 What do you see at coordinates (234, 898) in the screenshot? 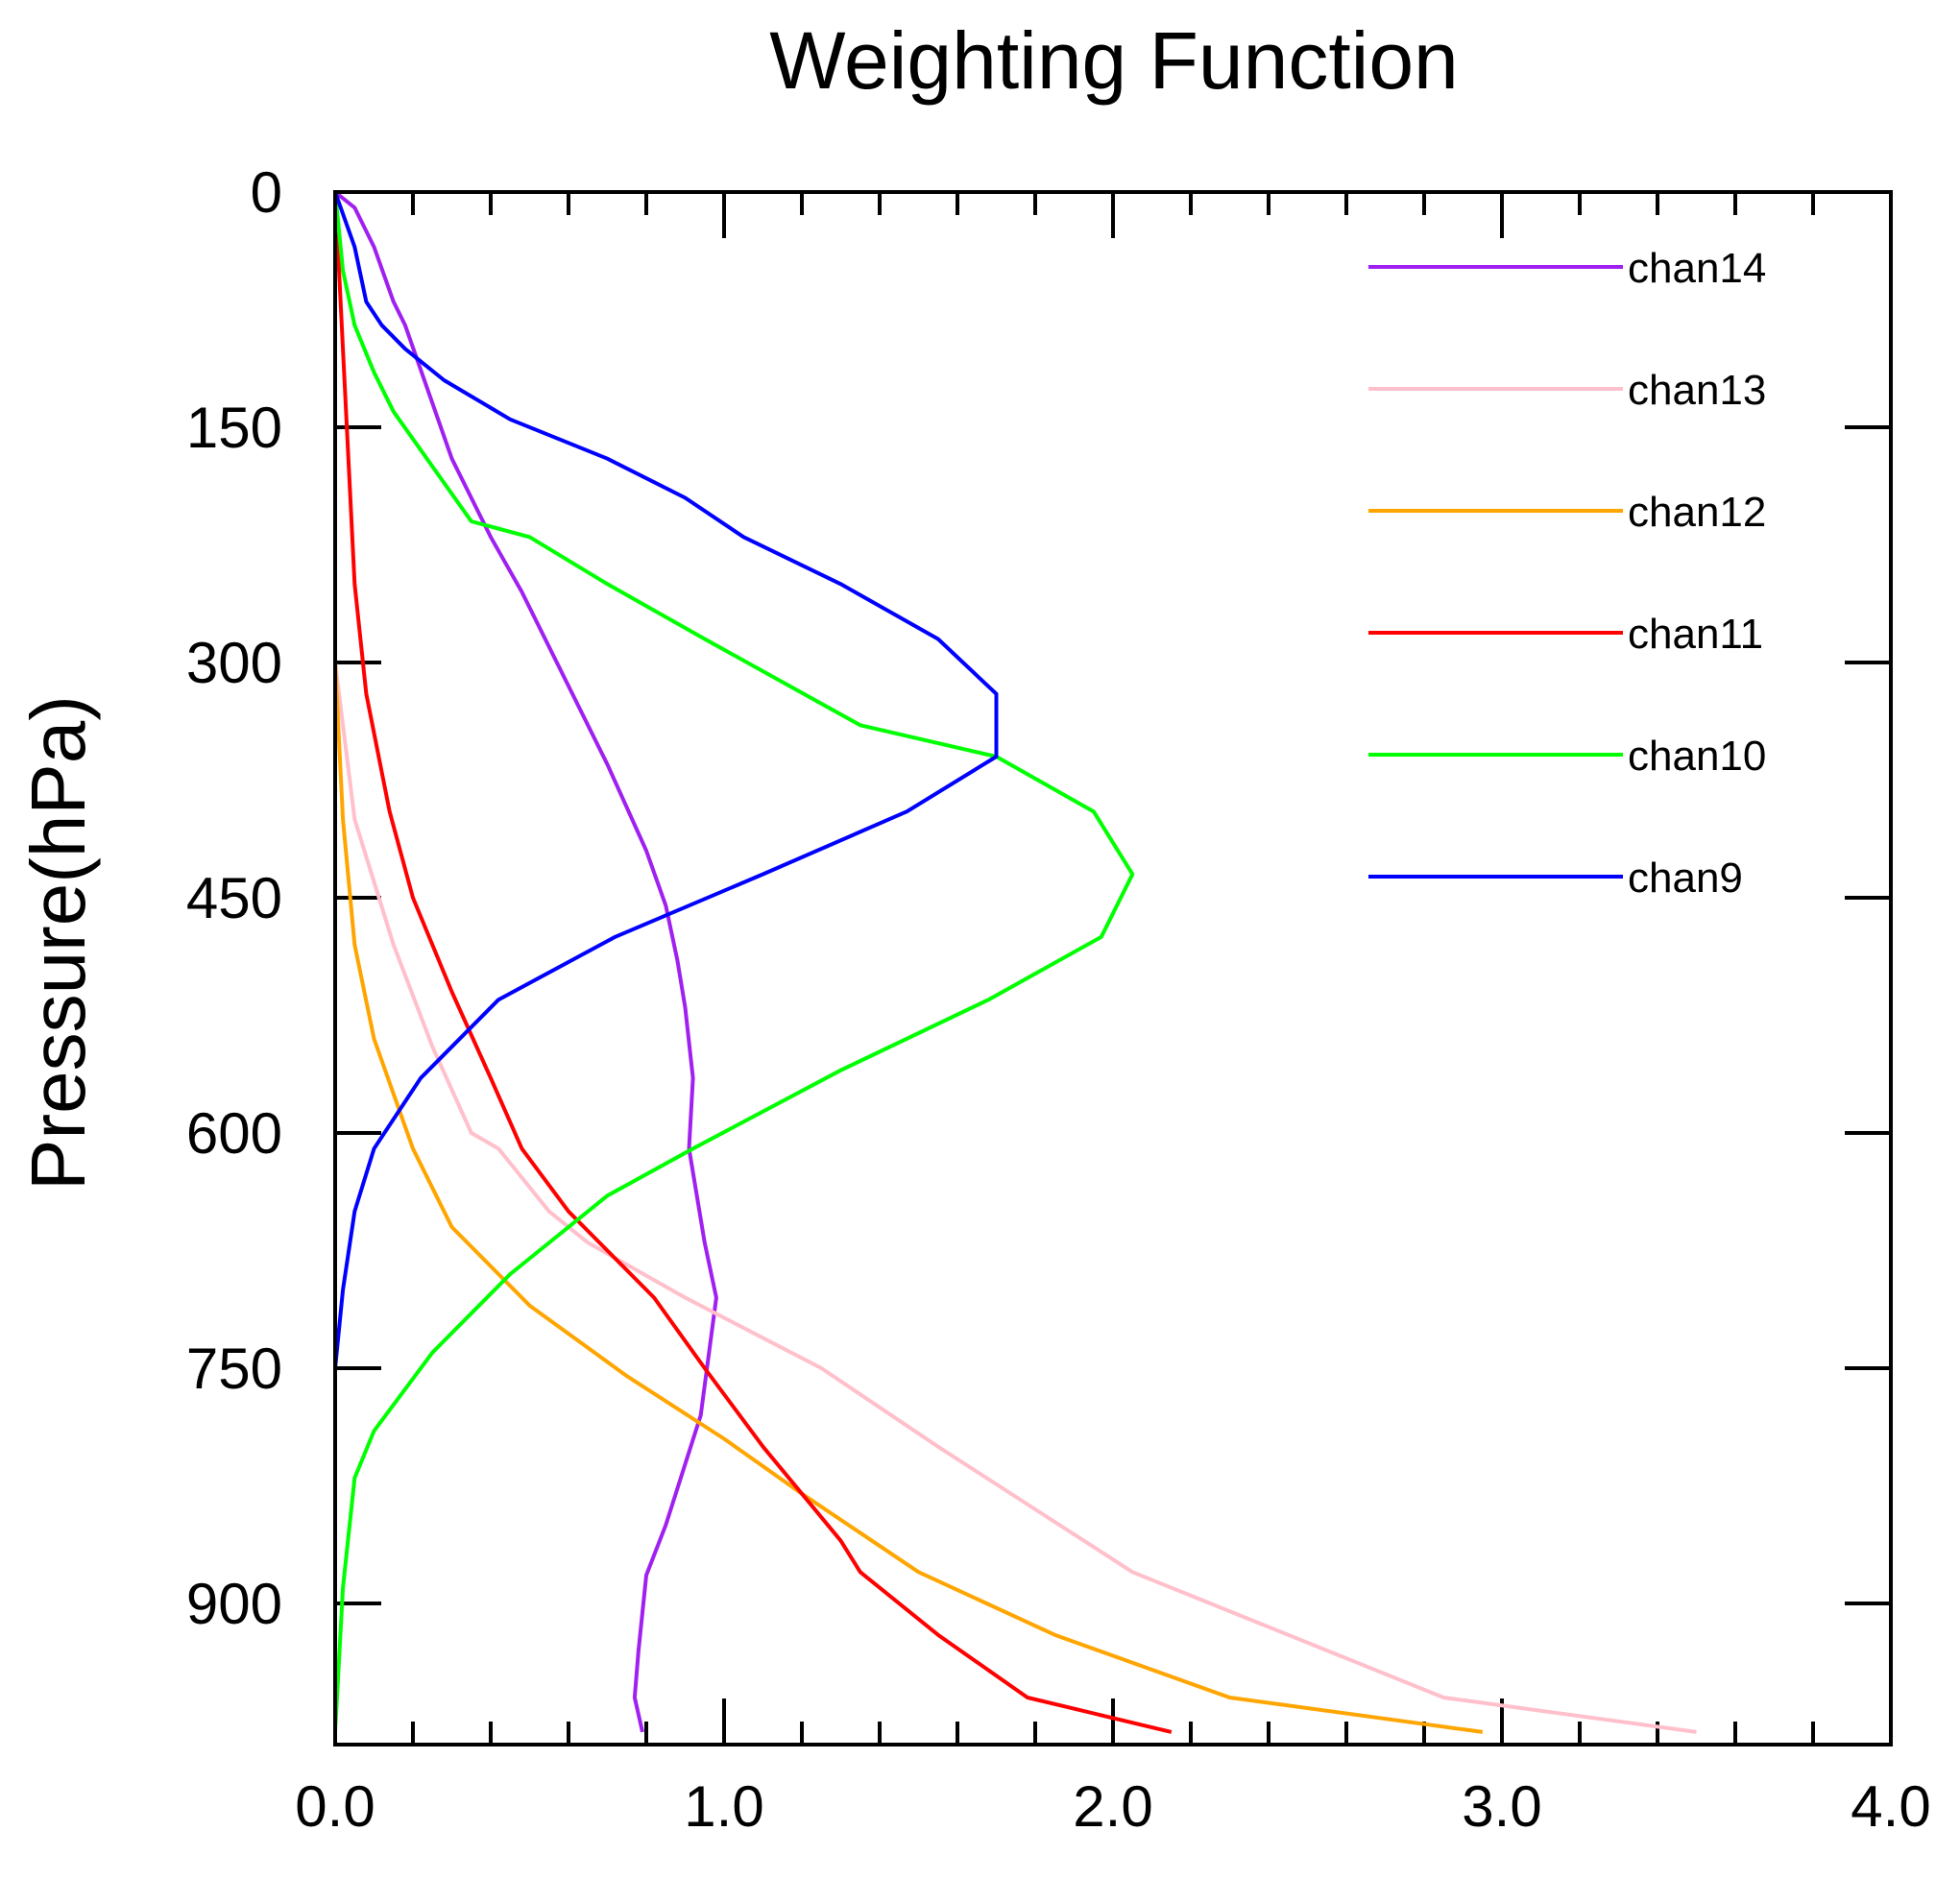
I see `y-tick-label: 450` at bounding box center [234, 898].